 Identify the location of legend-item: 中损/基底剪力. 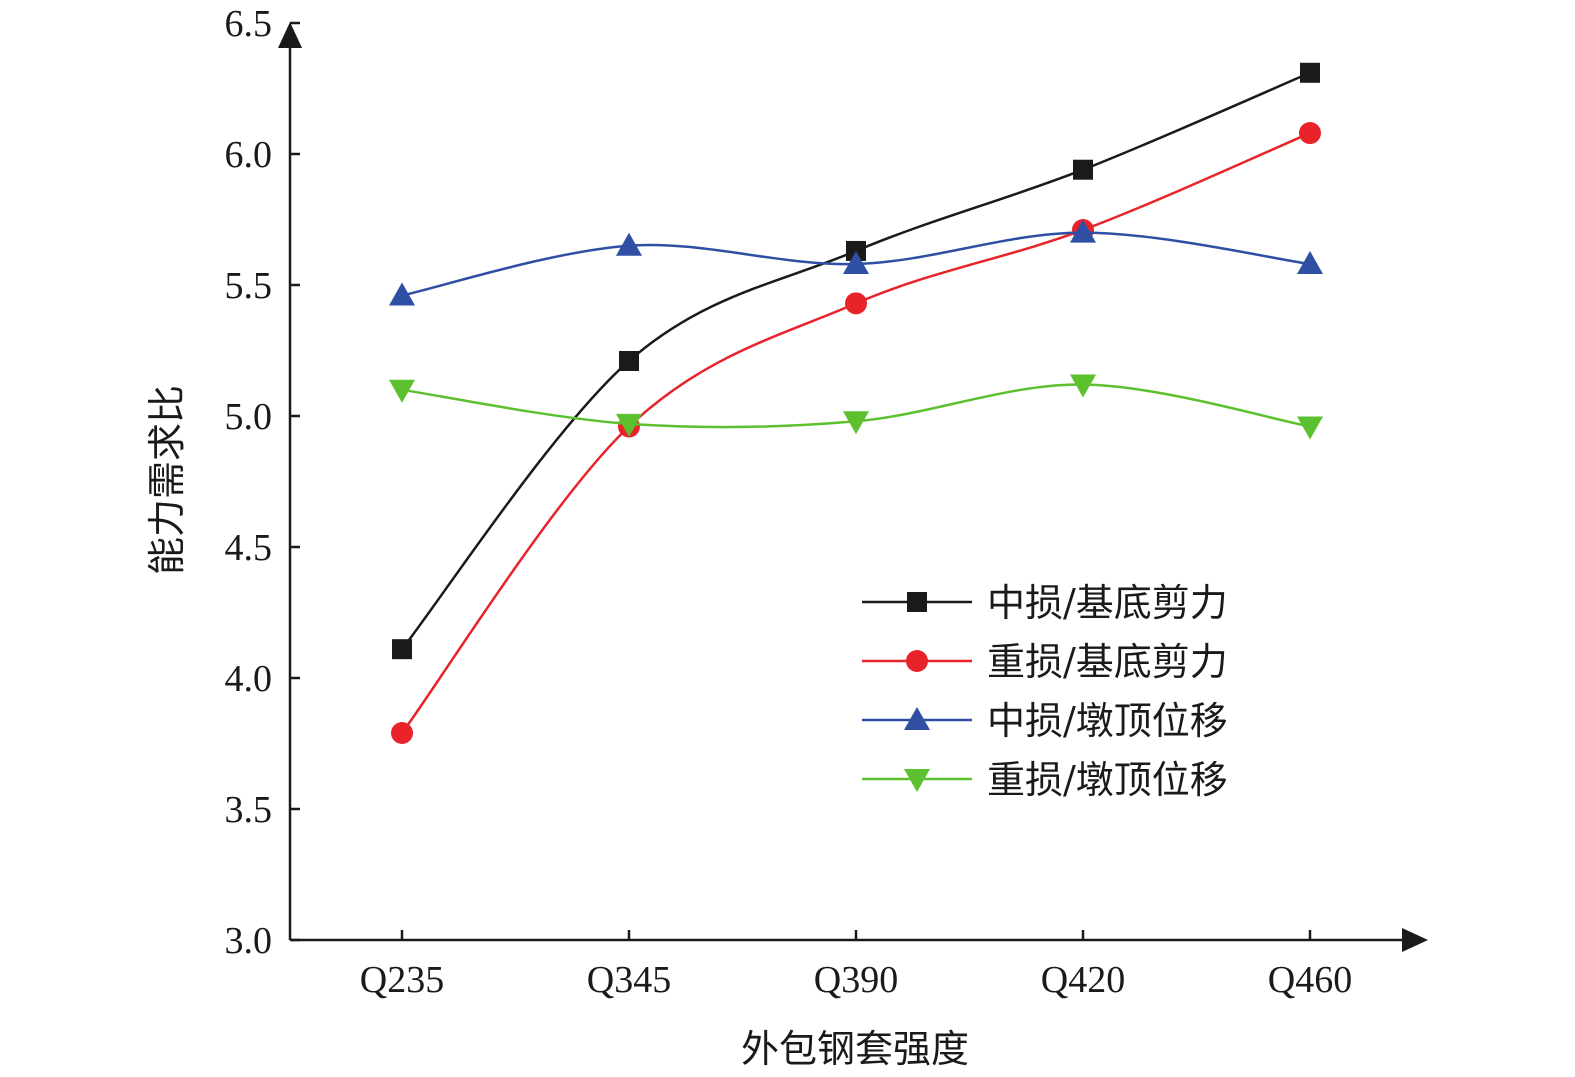
(1045, 603).